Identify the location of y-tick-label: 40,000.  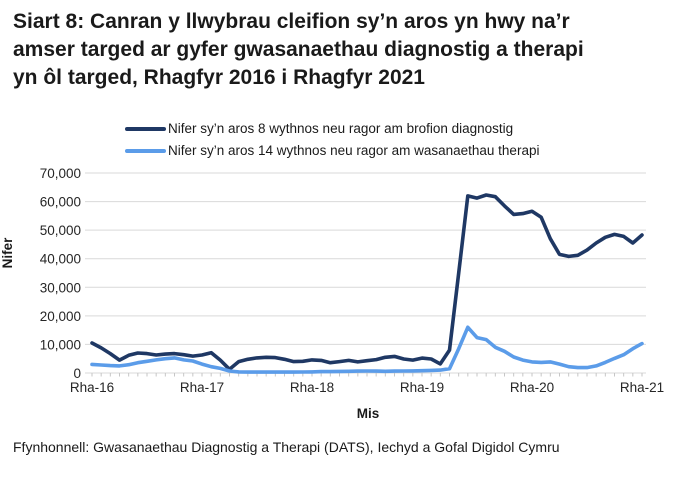
(60, 259).